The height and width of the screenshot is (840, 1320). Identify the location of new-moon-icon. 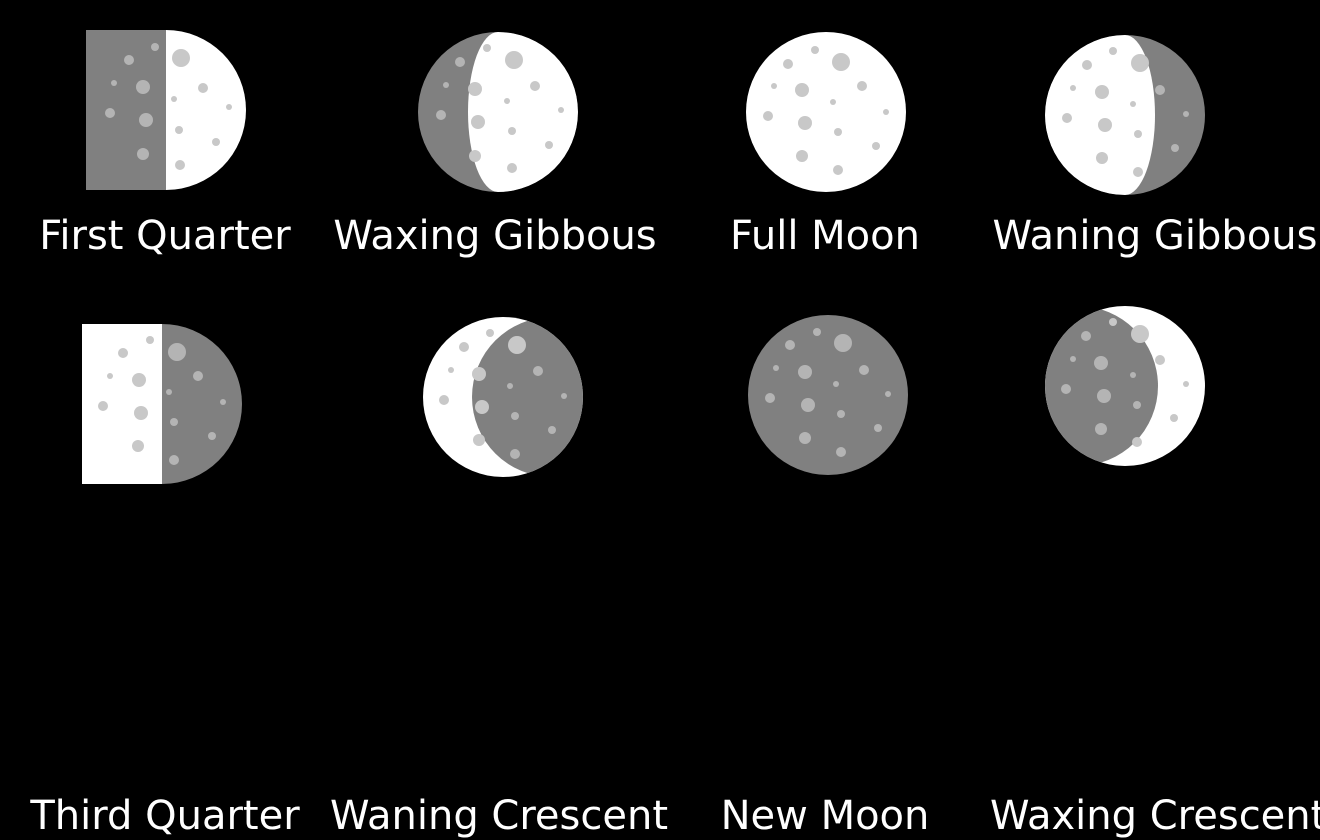
(828, 395).